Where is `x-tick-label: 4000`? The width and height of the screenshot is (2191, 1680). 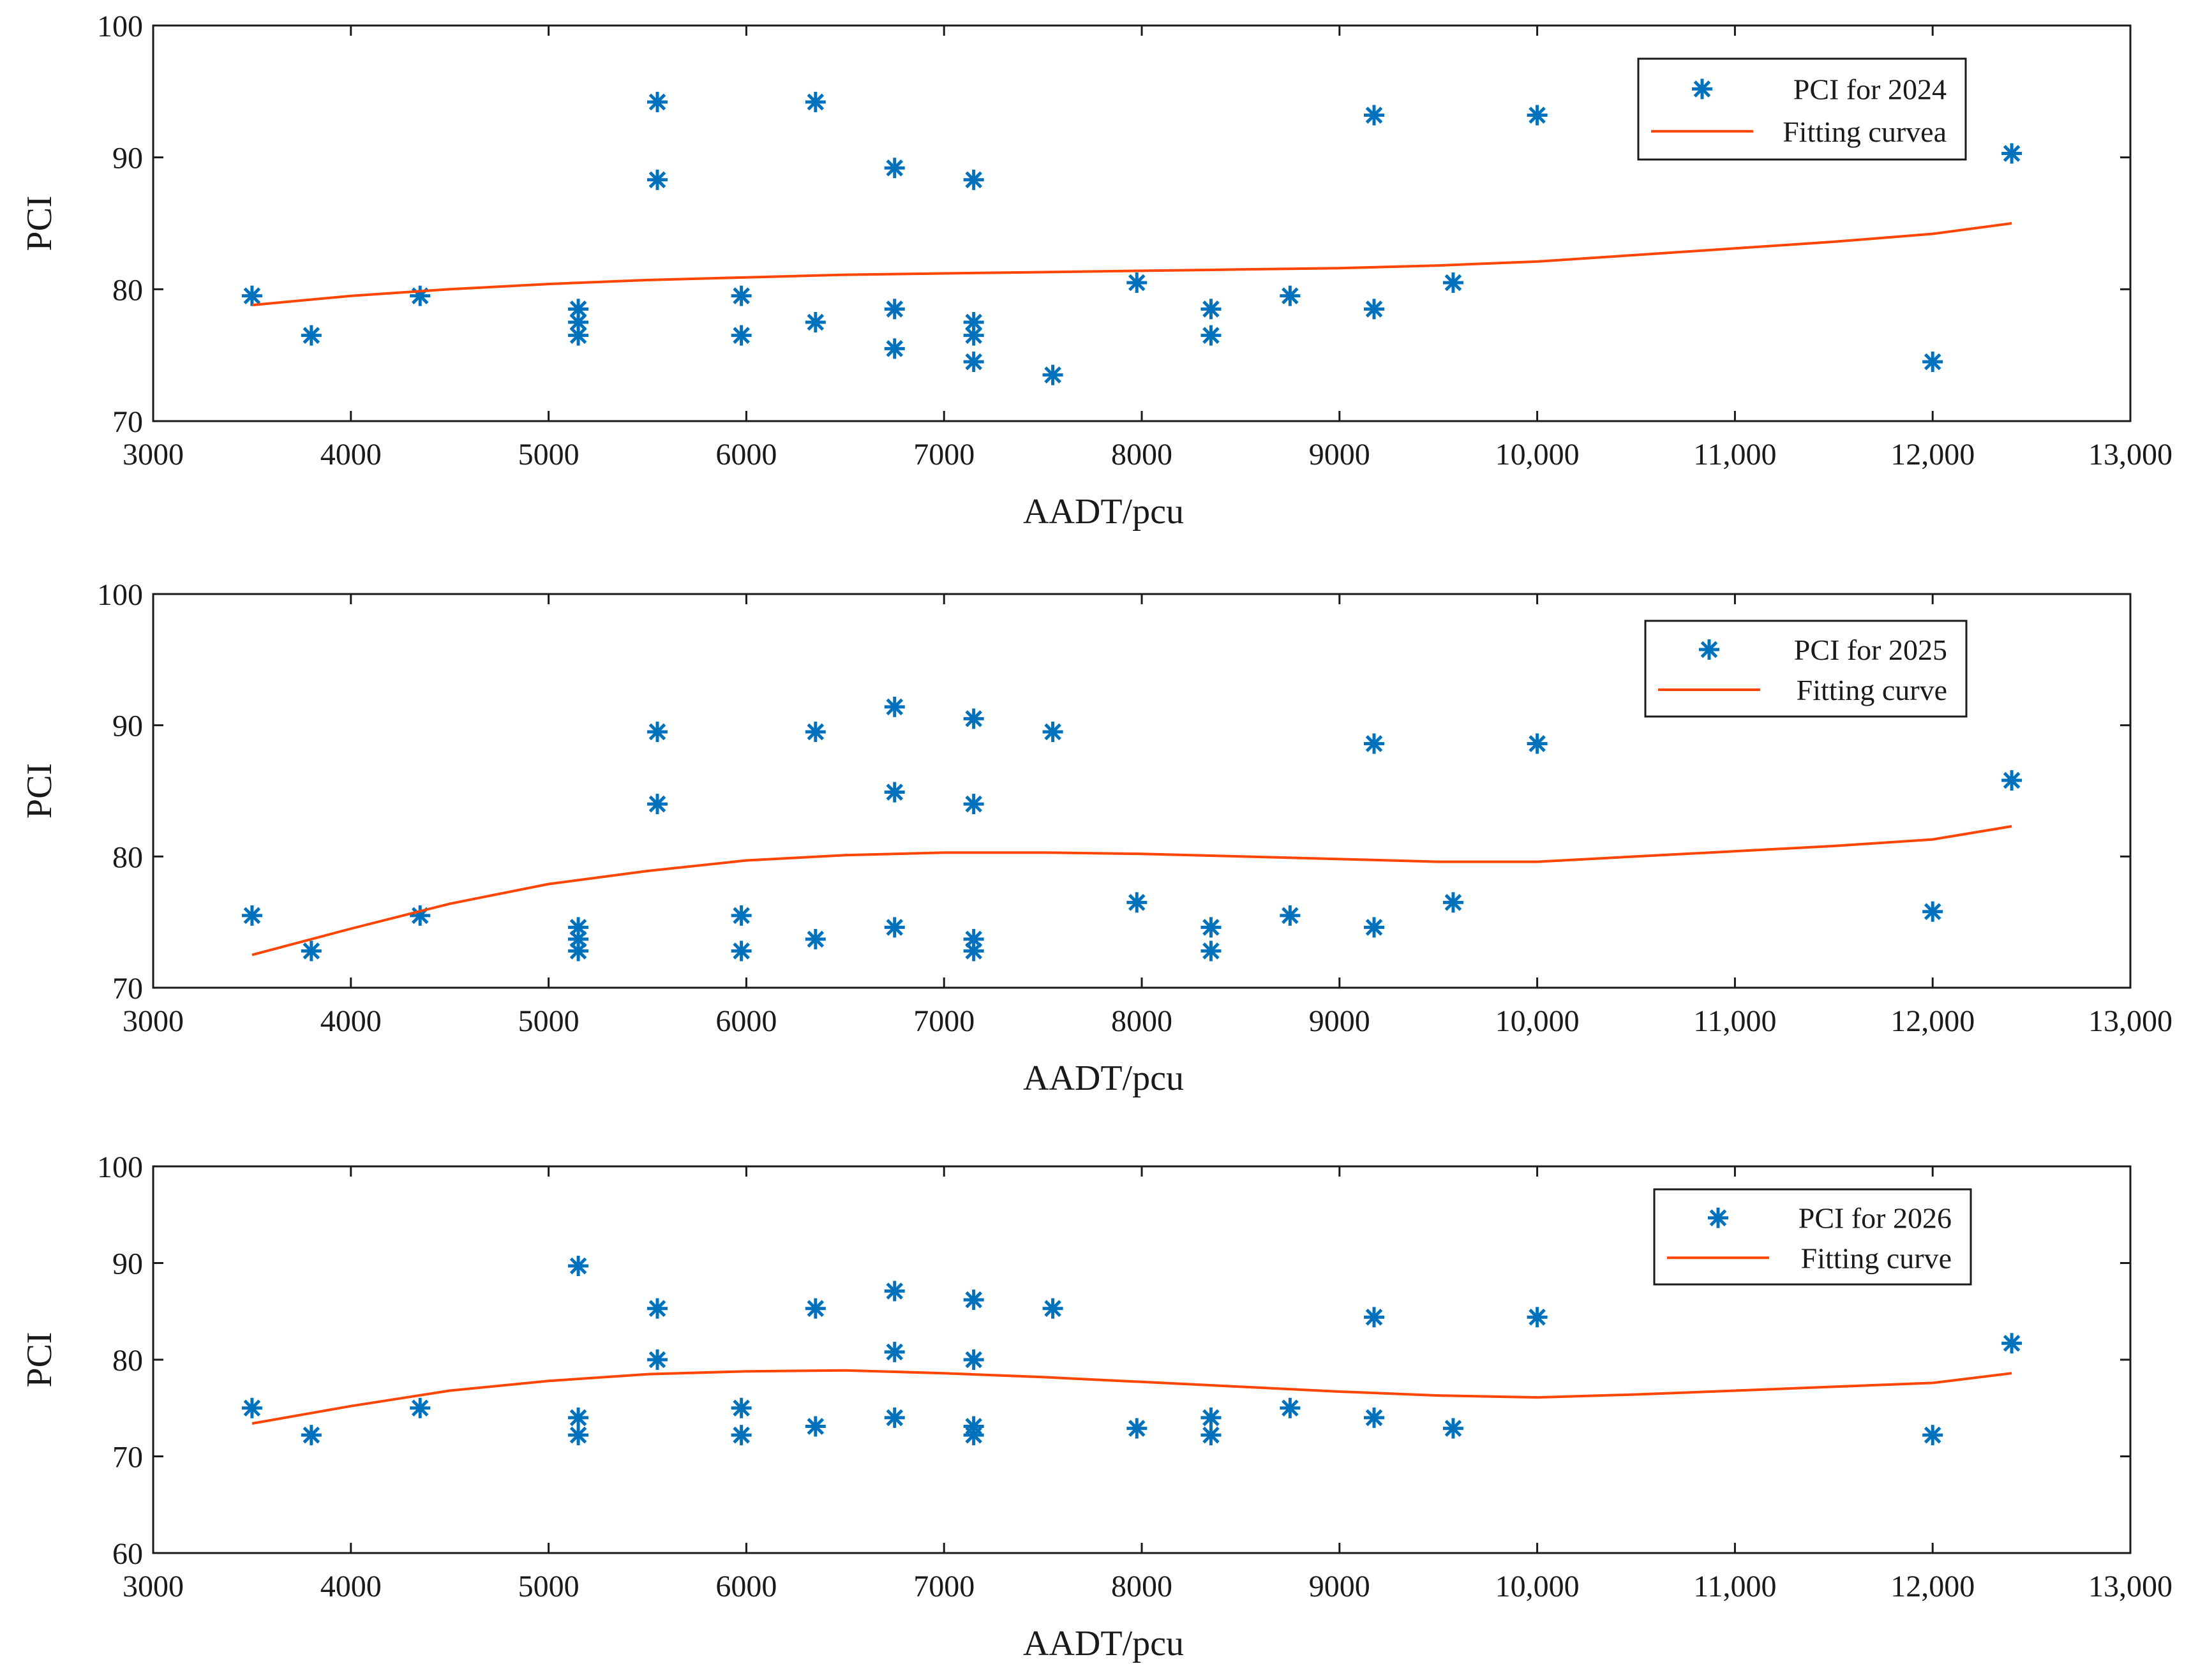 x-tick-label: 4000 is located at coordinates (351, 1021).